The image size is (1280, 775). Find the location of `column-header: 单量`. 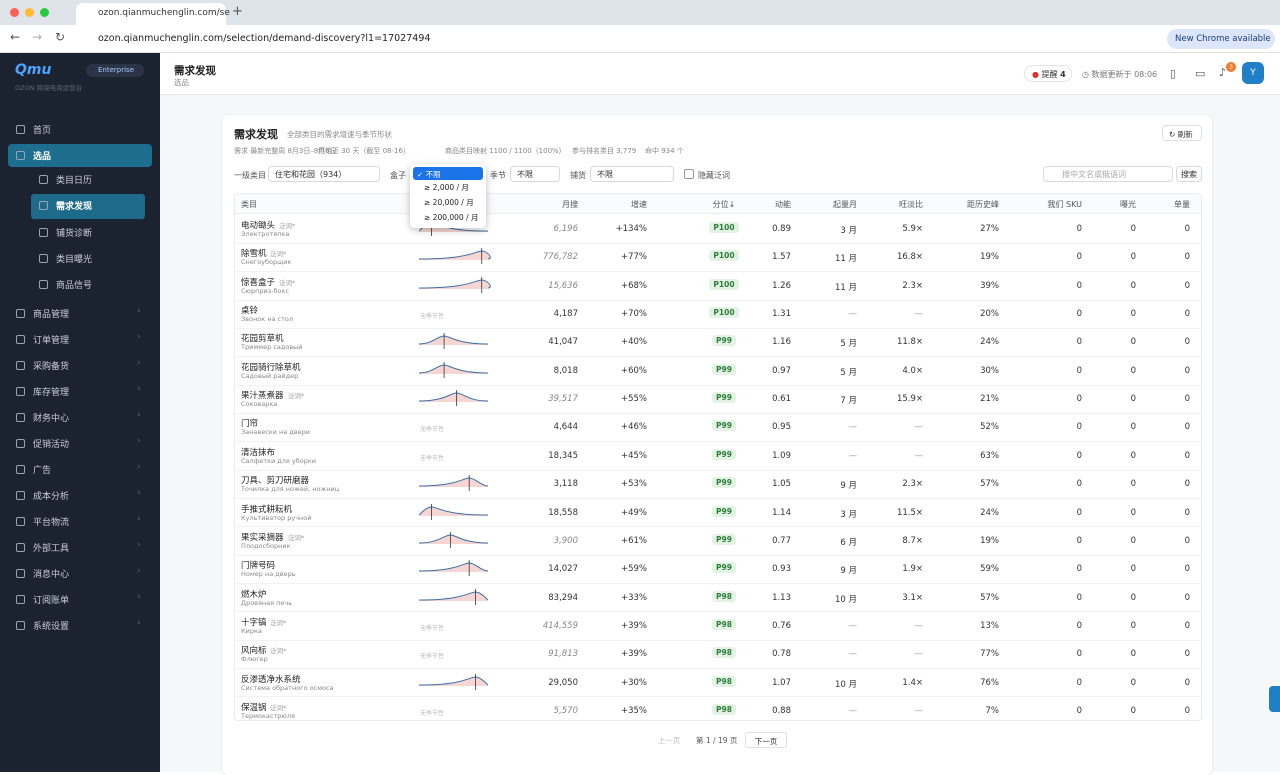

column-header: 单量 is located at coordinates (1182, 204).